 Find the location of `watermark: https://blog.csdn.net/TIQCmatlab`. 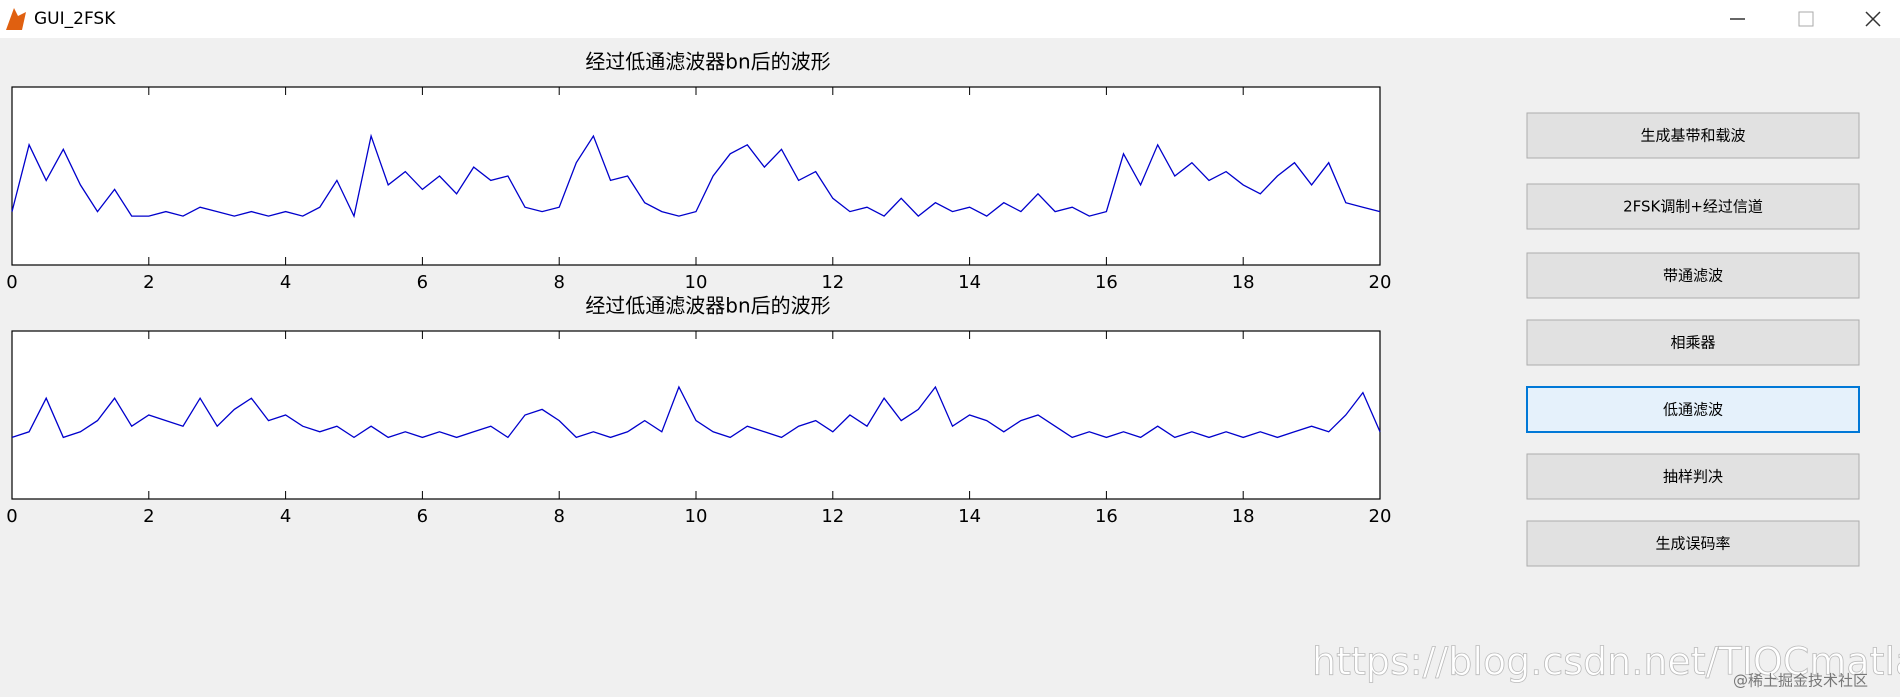

watermark: https://blog.csdn.net/TIQCmatlab is located at coordinates (1606, 662).